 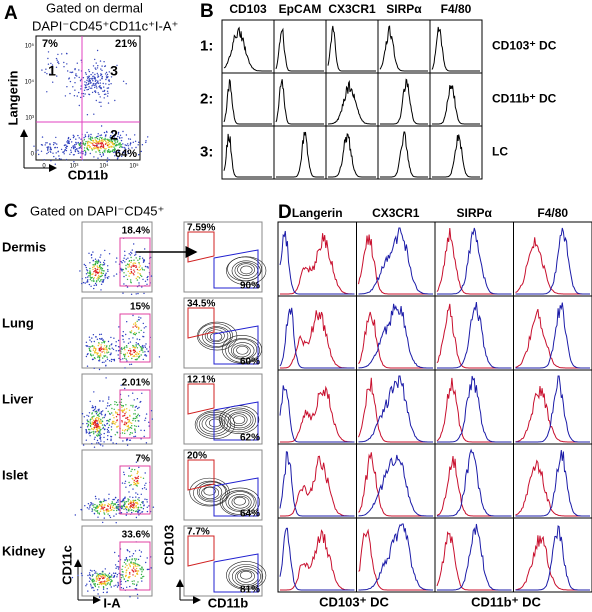 I want to click on y-tick-label: 0, so click(x=33, y=155).